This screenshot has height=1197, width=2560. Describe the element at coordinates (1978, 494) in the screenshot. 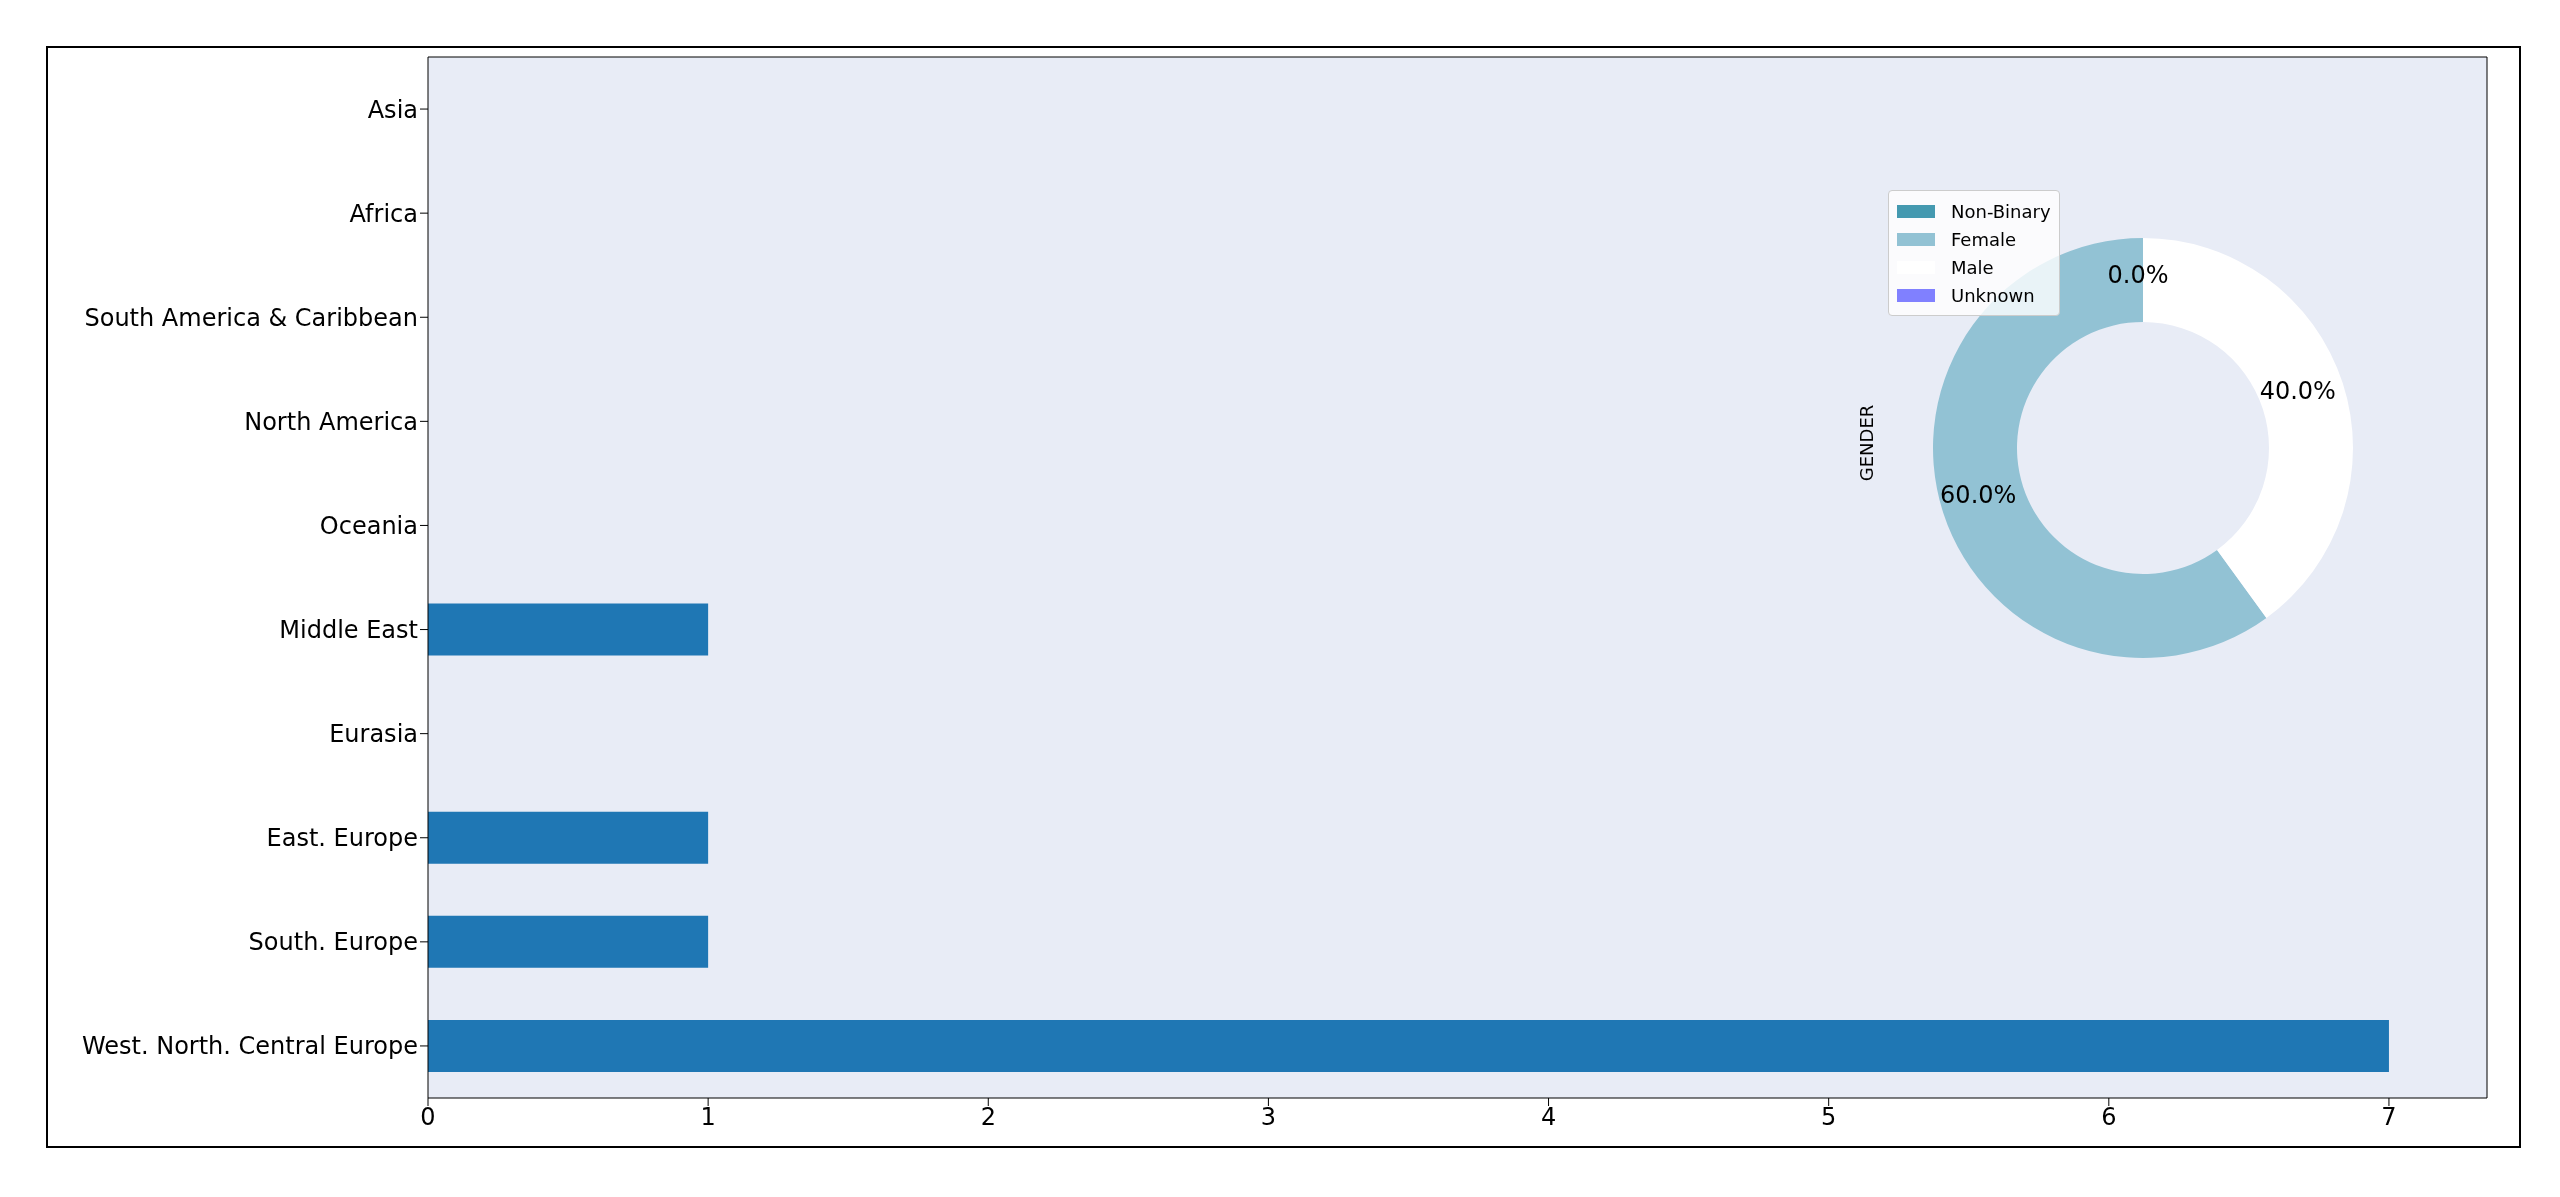

I see `data-label: 60.0%` at that location.